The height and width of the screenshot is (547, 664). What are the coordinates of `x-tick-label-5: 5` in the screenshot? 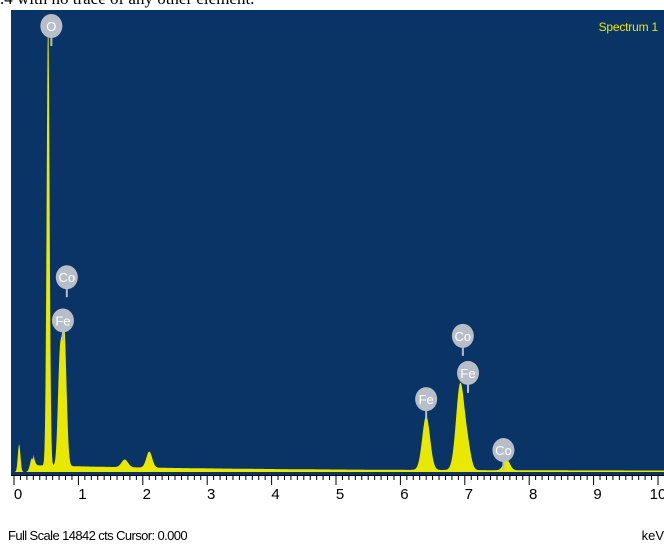 It's located at (340, 494).